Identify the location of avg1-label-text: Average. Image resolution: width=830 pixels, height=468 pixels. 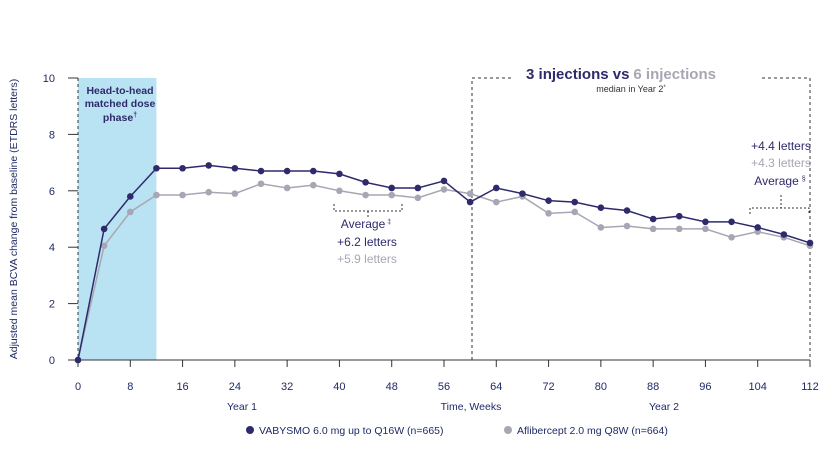
(363, 224).